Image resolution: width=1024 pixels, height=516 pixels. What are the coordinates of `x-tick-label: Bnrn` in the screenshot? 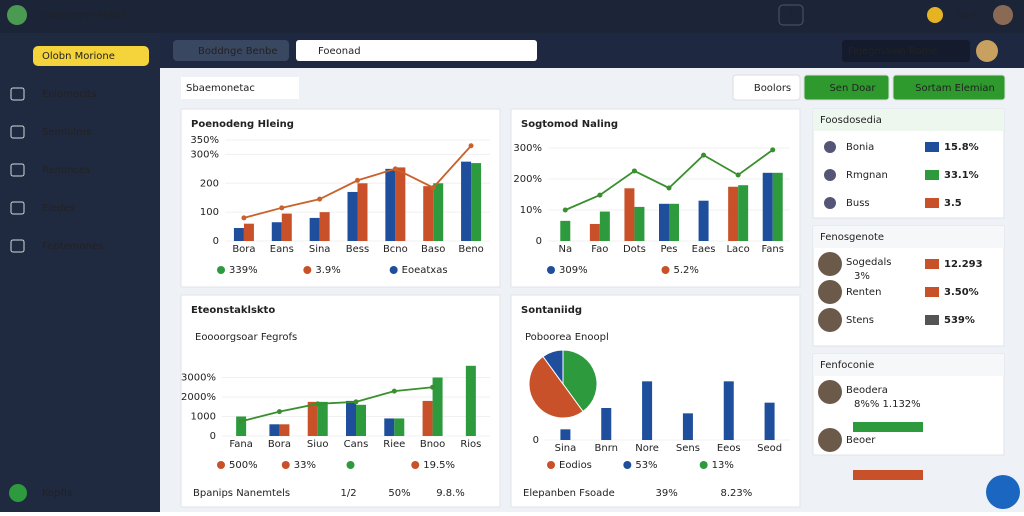 It's located at (606, 448).